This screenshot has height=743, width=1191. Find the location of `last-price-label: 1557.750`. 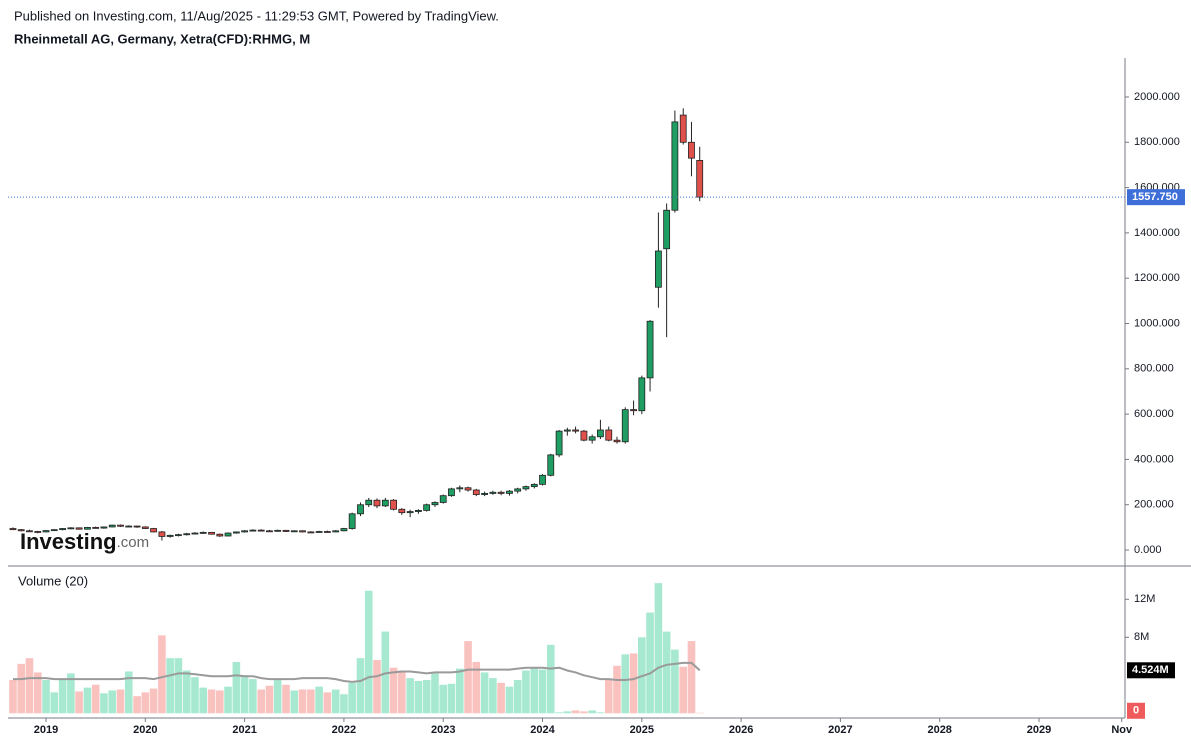

last-price-label: 1557.750 is located at coordinates (1155, 197).